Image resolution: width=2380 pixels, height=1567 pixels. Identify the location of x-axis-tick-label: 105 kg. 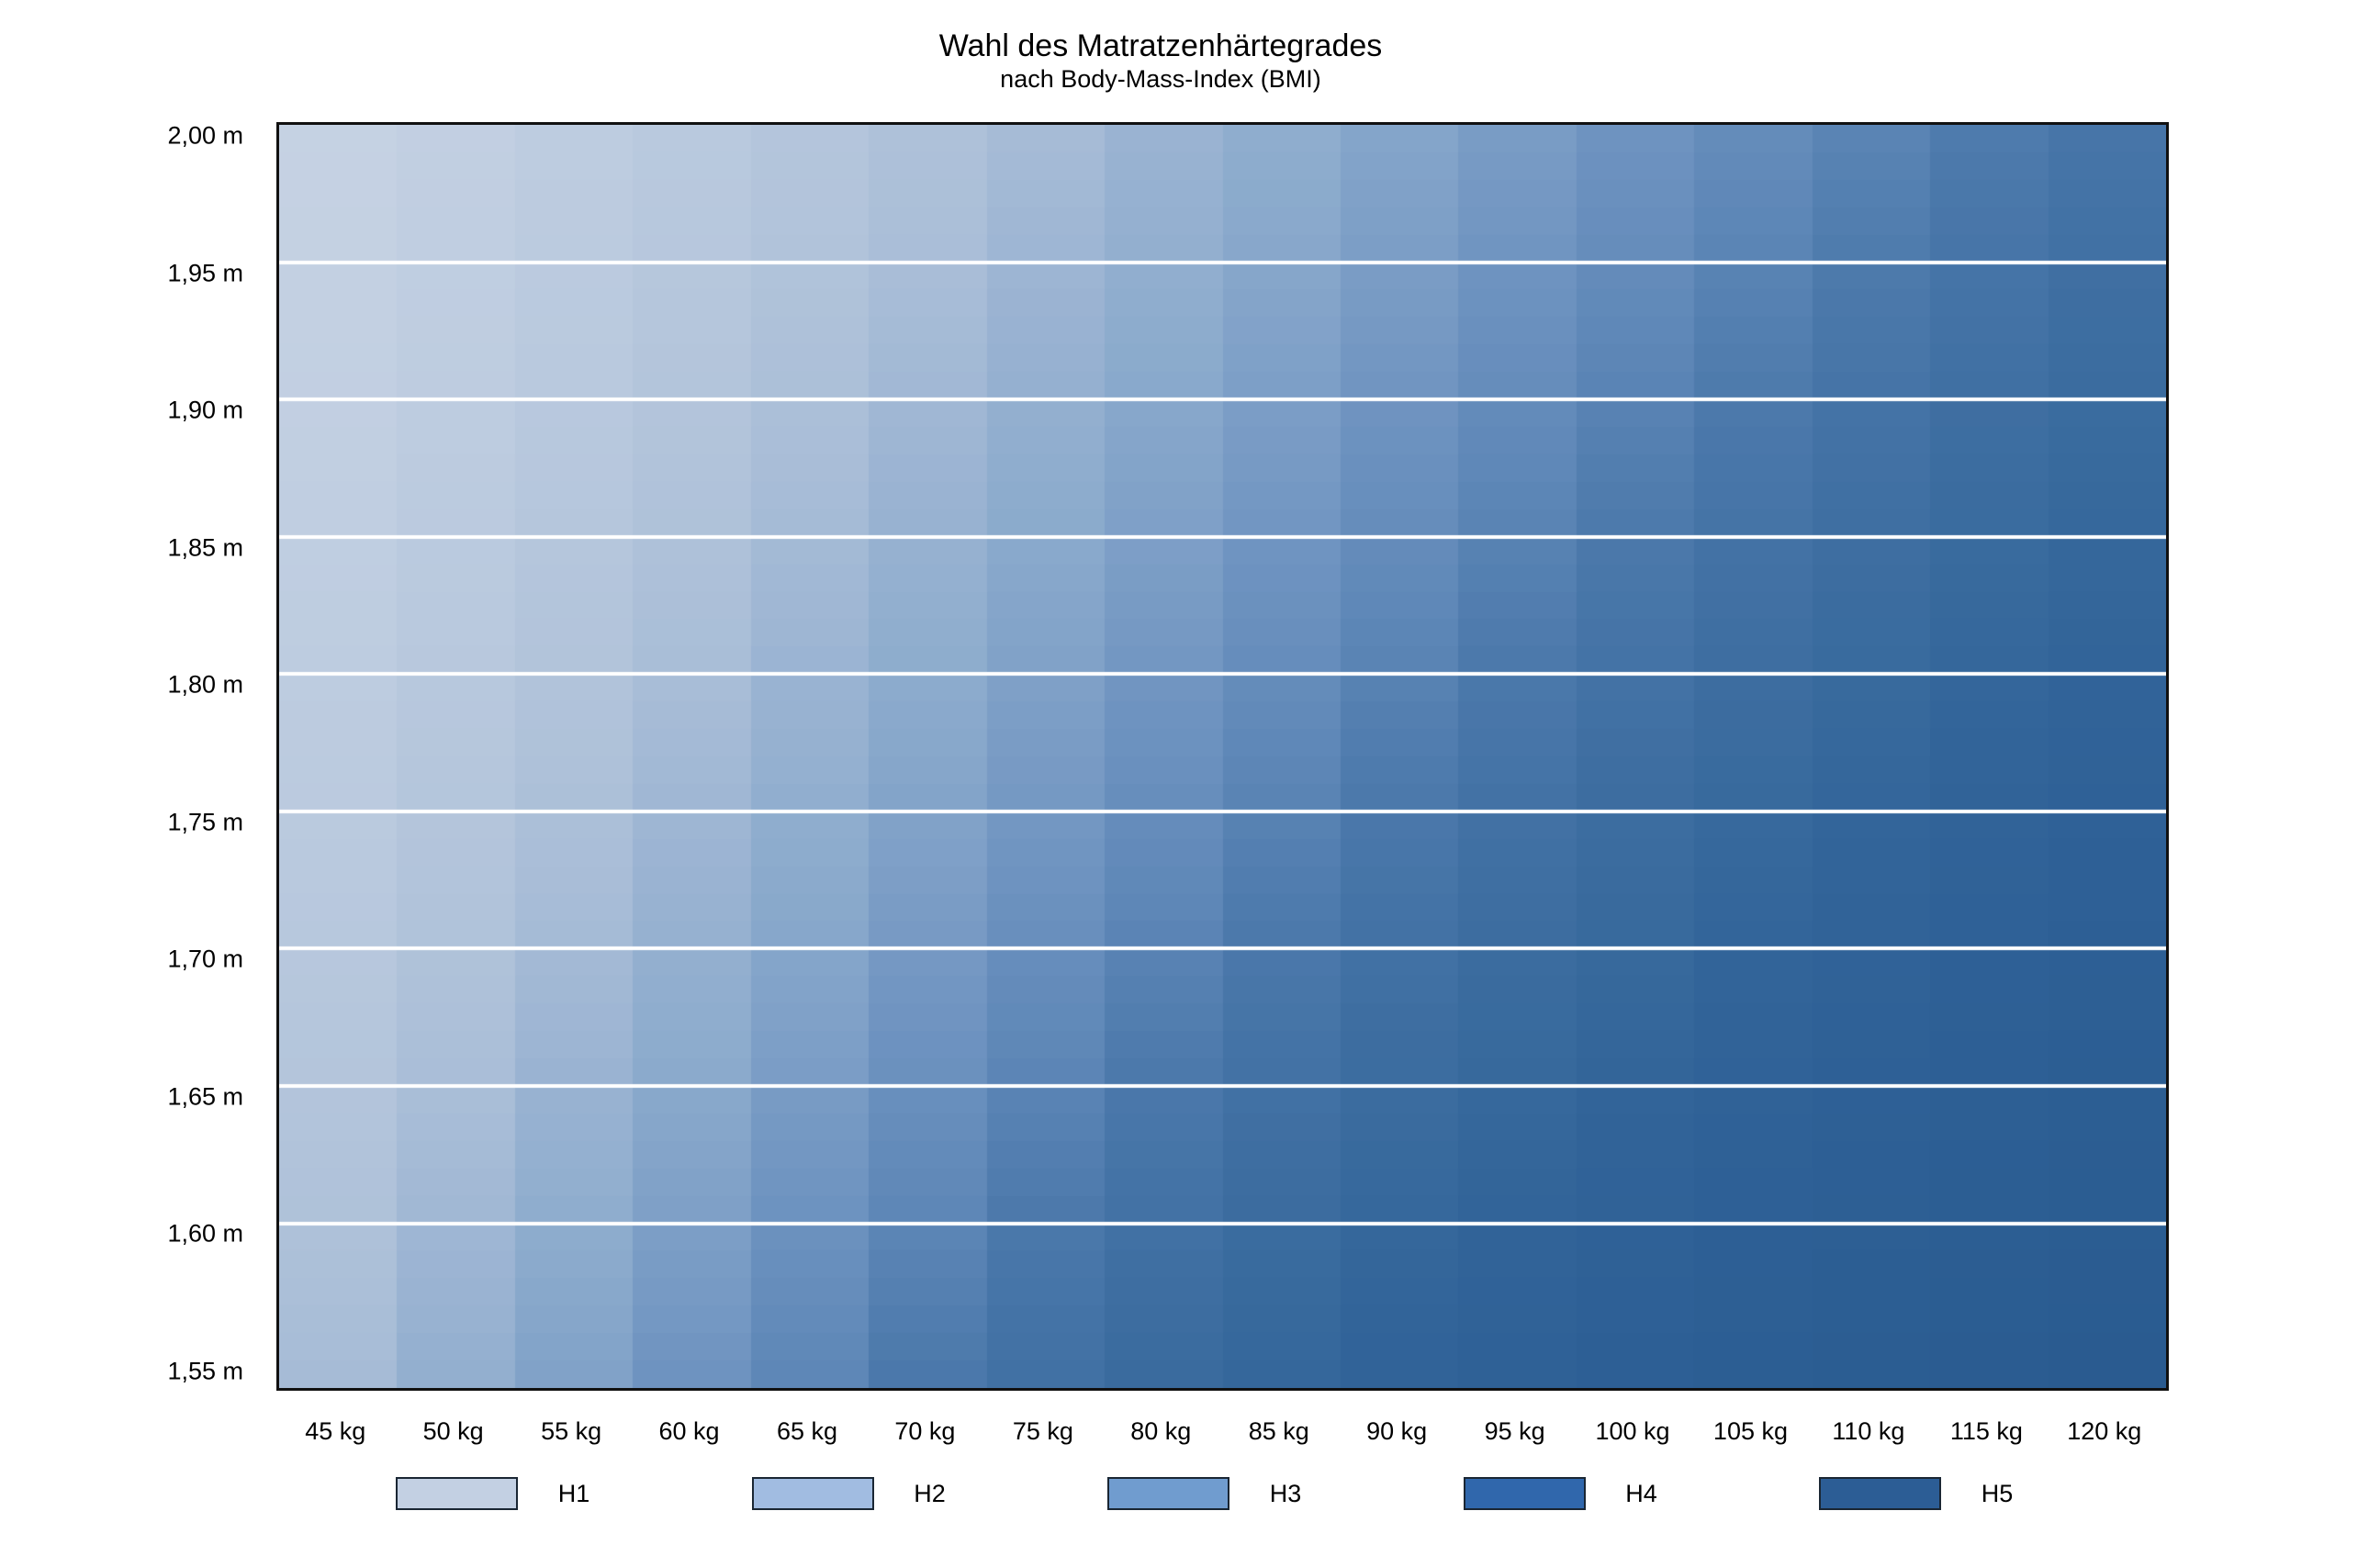
(1750, 1431).